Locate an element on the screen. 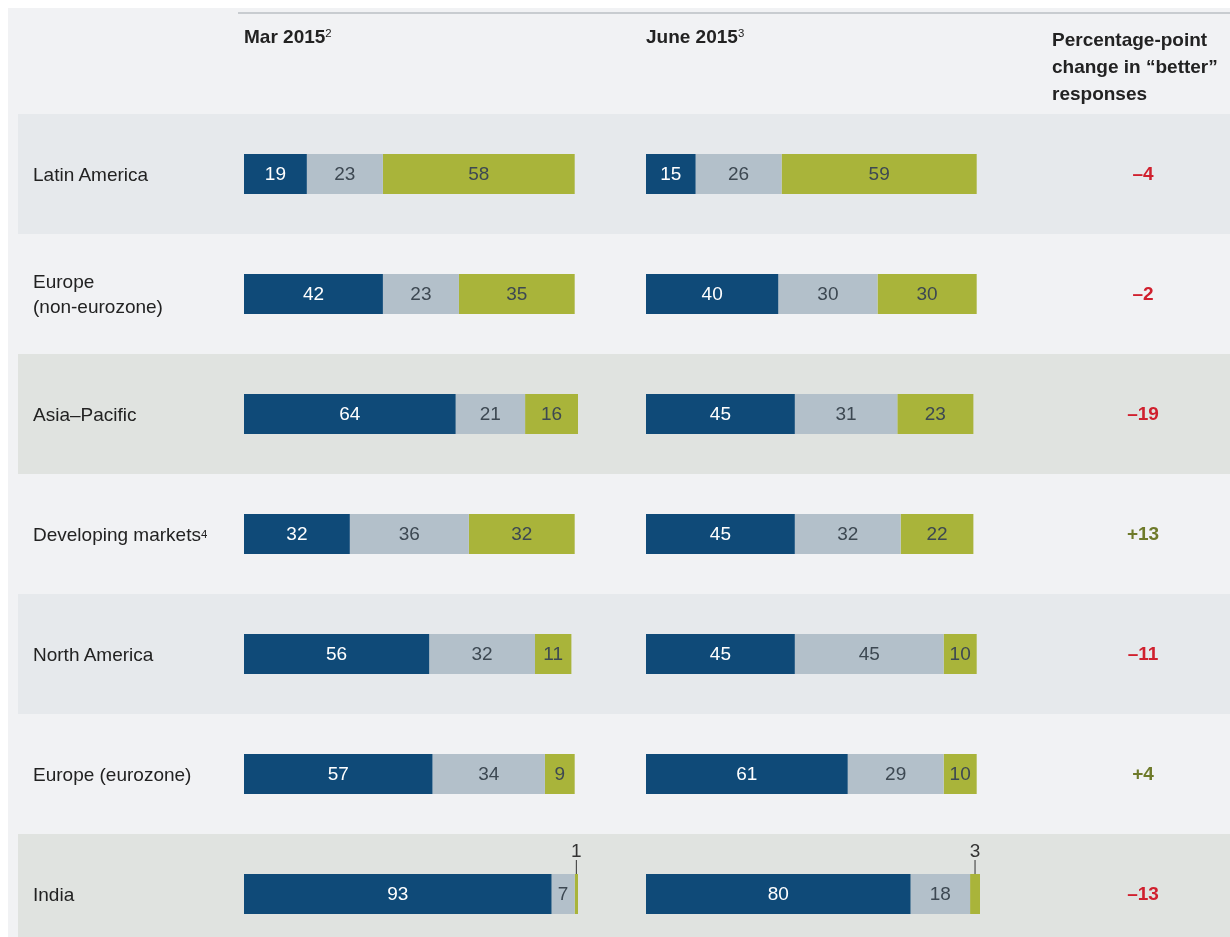 Image resolution: width=1230 pixels, height=937 pixels. y-tick-label: Europe (non-eurozone) is located at coordinates (98, 294).